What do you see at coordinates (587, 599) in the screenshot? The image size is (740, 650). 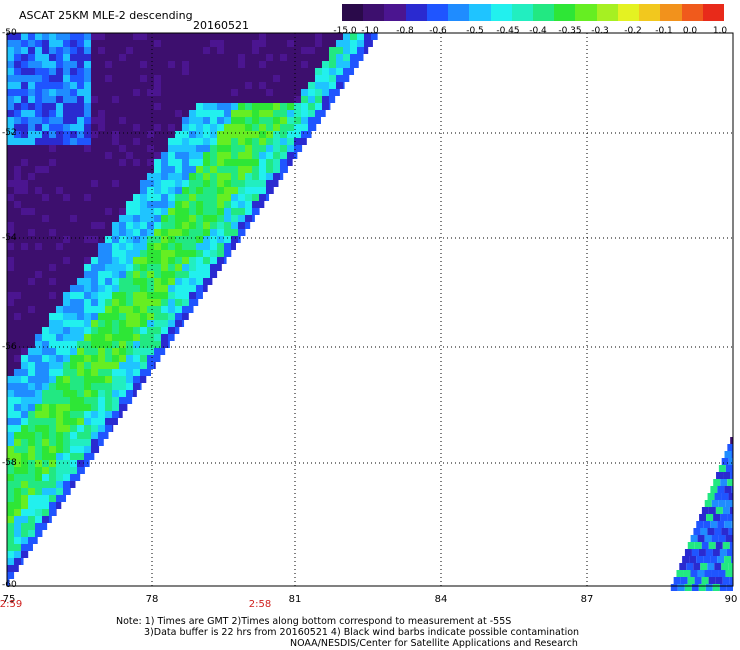 I see `lon-label-87: 87` at bounding box center [587, 599].